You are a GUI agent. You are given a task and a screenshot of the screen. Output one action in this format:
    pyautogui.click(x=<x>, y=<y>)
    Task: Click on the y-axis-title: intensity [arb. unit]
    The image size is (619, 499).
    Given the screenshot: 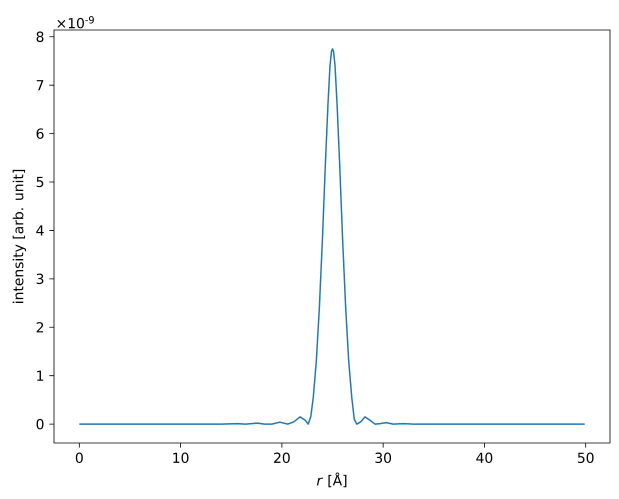 What is the action you would take?
    pyautogui.click(x=19, y=236)
    